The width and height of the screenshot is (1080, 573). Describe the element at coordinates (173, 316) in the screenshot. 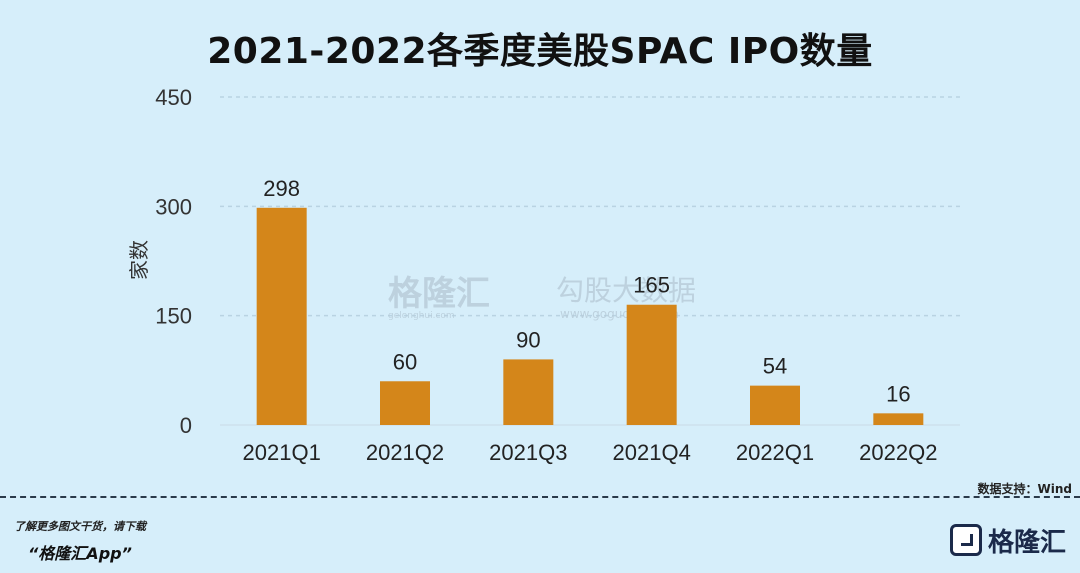

I see `y-tick-label: 150` at that location.